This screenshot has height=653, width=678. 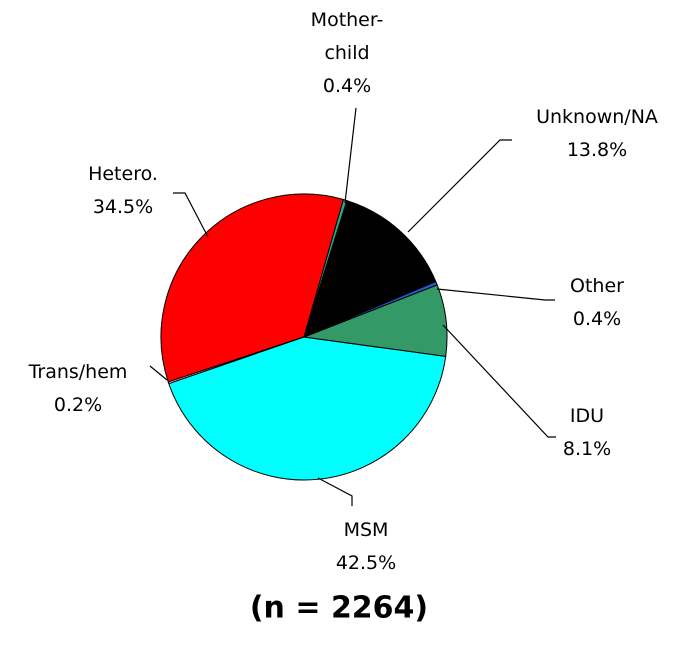 What do you see at coordinates (78, 372) in the screenshot?
I see `category-label: Trans/hem` at bounding box center [78, 372].